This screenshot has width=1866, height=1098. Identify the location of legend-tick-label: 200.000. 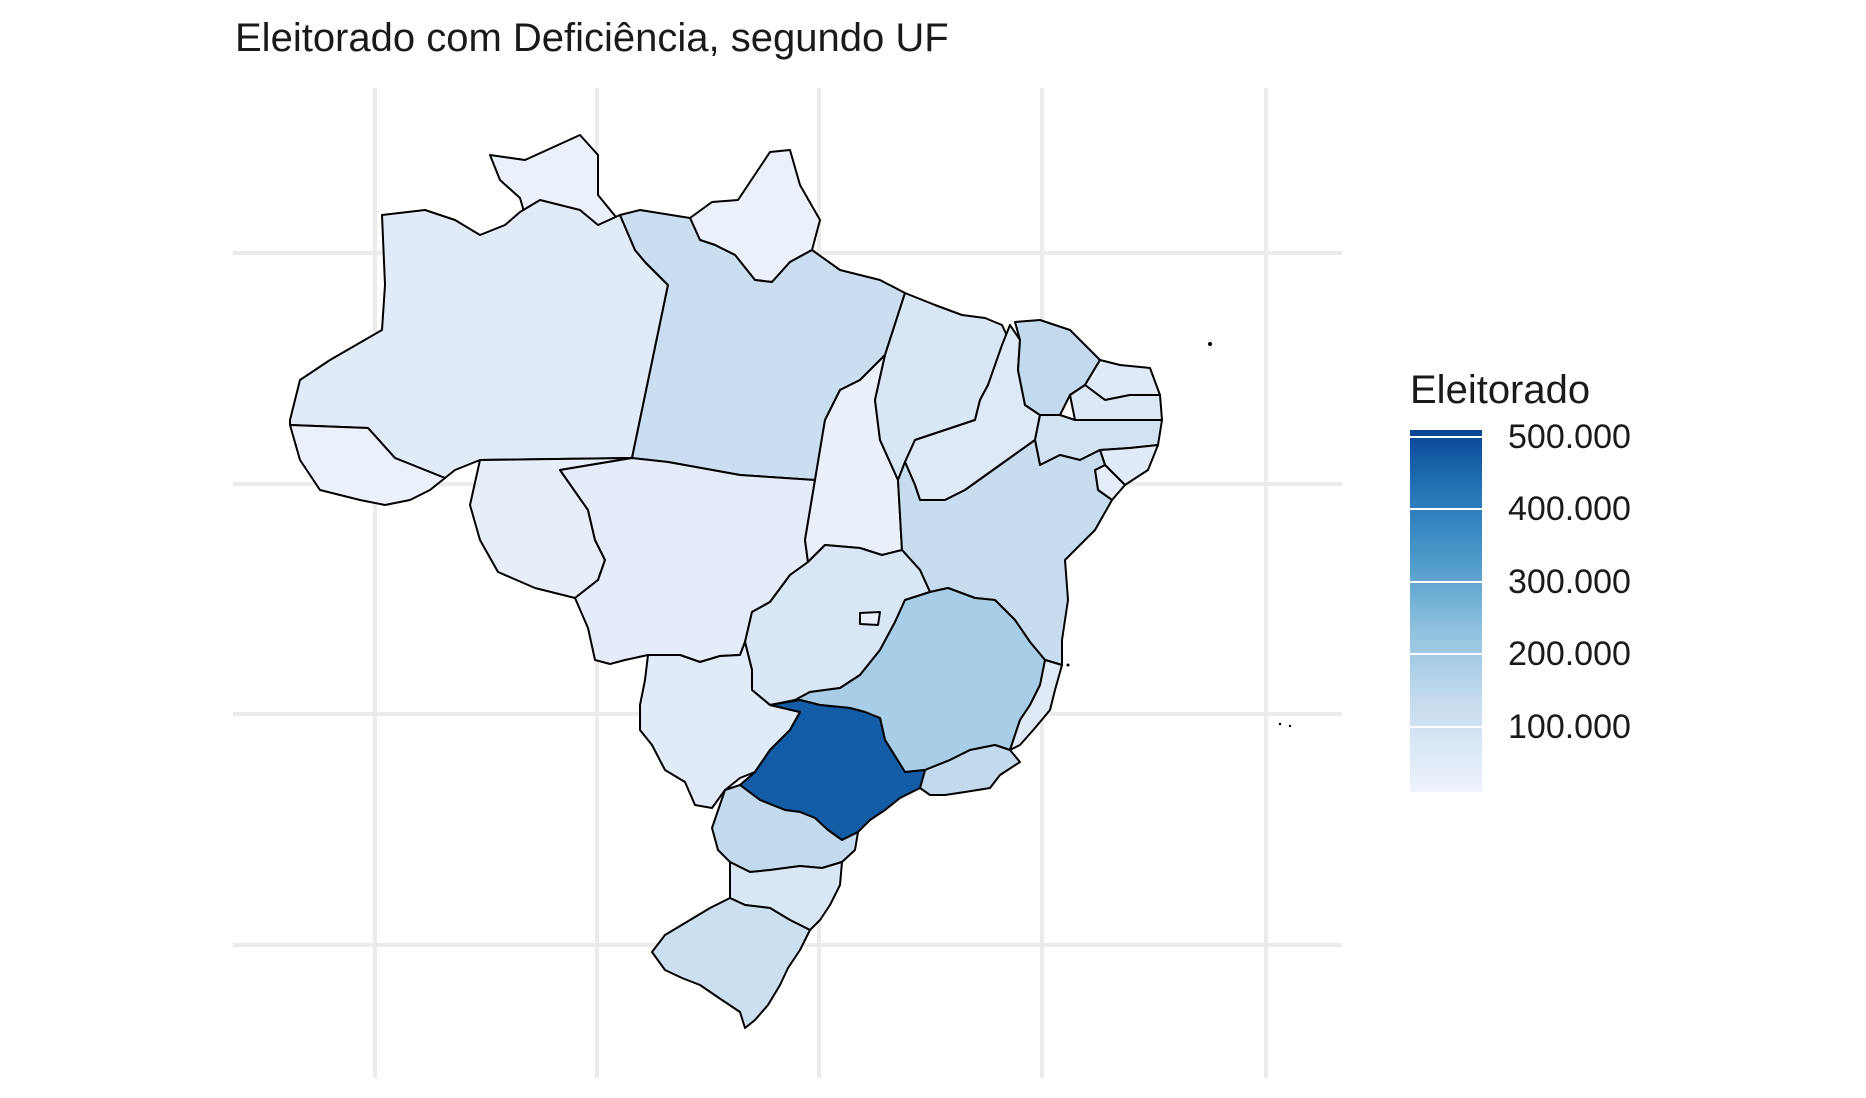
(1569, 654).